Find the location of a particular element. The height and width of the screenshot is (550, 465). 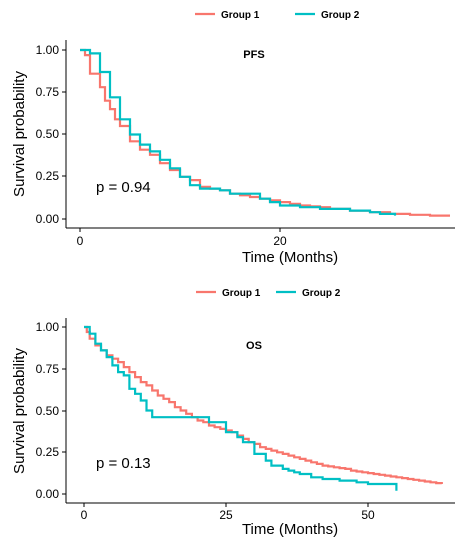

pfs-legend-label-group1: Group 1 is located at coordinates (240, 15).